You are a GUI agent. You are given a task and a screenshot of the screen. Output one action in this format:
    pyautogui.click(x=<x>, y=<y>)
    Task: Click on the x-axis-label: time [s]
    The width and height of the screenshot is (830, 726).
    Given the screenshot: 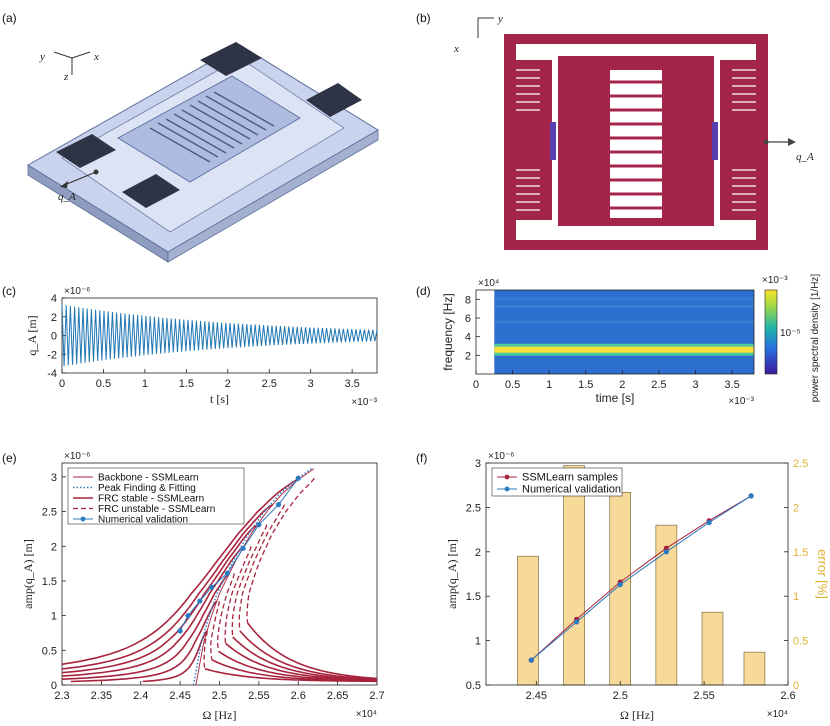 What is the action you would take?
    pyautogui.click(x=615, y=398)
    